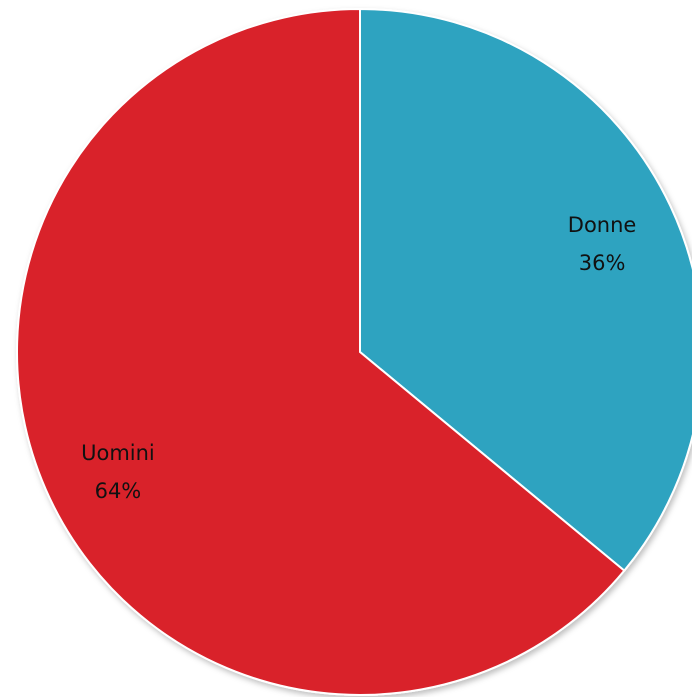  What do you see at coordinates (118, 453) in the screenshot?
I see `slice-label-uomini: Uomini` at bounding box center [118, 453].